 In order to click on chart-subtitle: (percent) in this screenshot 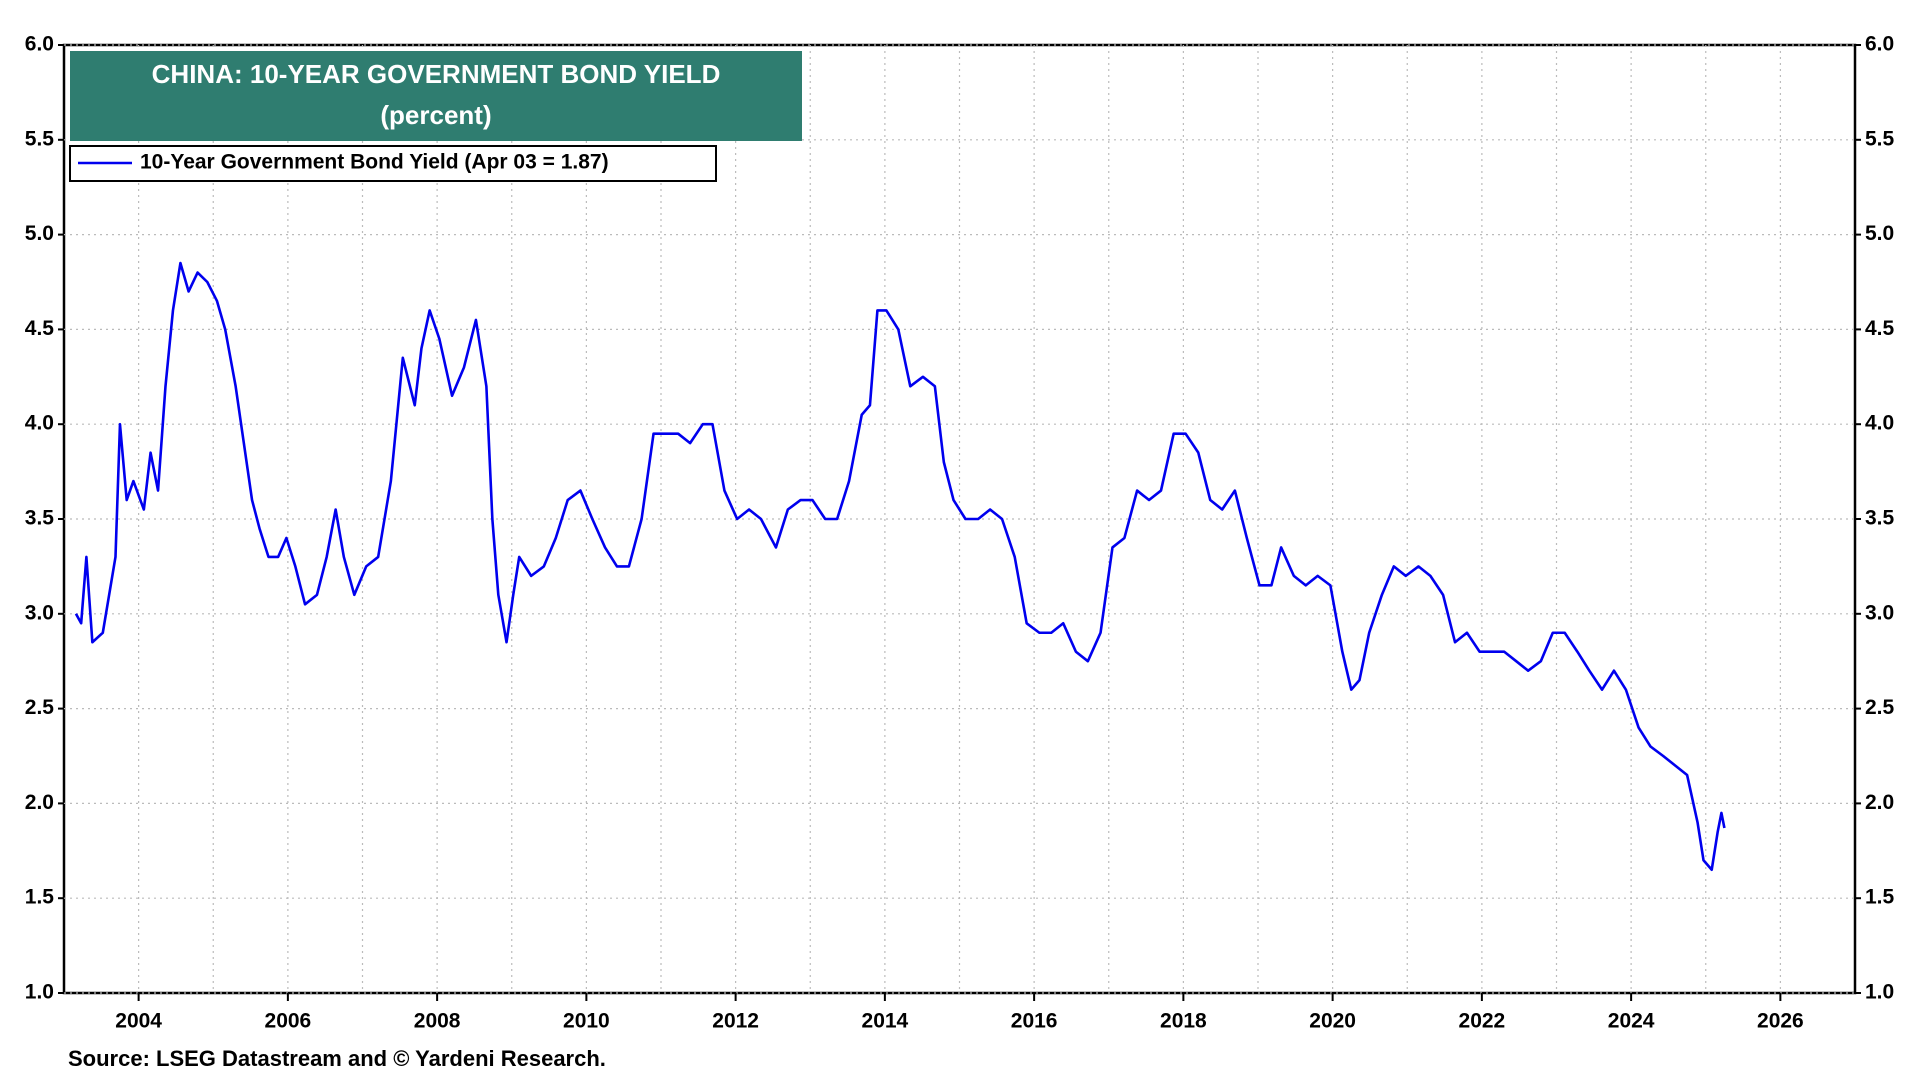, I will do `click(435, 115)`.